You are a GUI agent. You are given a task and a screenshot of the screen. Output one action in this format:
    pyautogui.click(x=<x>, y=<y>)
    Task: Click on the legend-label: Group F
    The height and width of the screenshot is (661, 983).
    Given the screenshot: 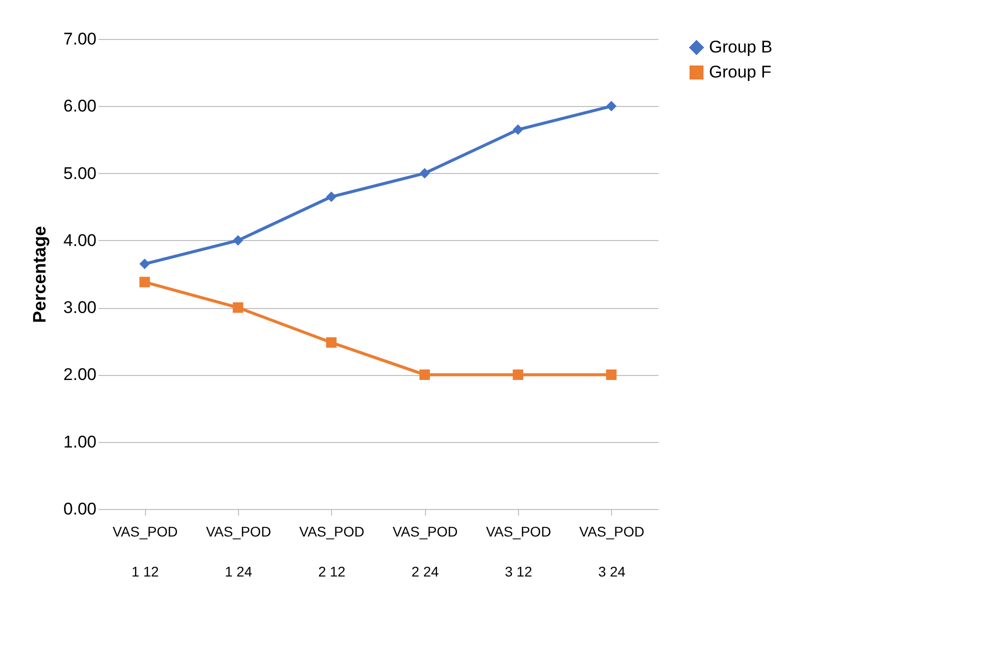 What is the action you would take?
    pyautogui.click(x=740, y=72)
    